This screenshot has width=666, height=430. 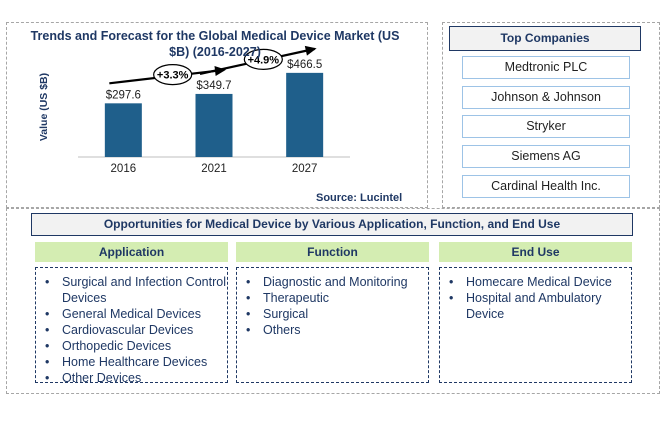 I want to click on top-companies-frame, so click(x=551, y=115).